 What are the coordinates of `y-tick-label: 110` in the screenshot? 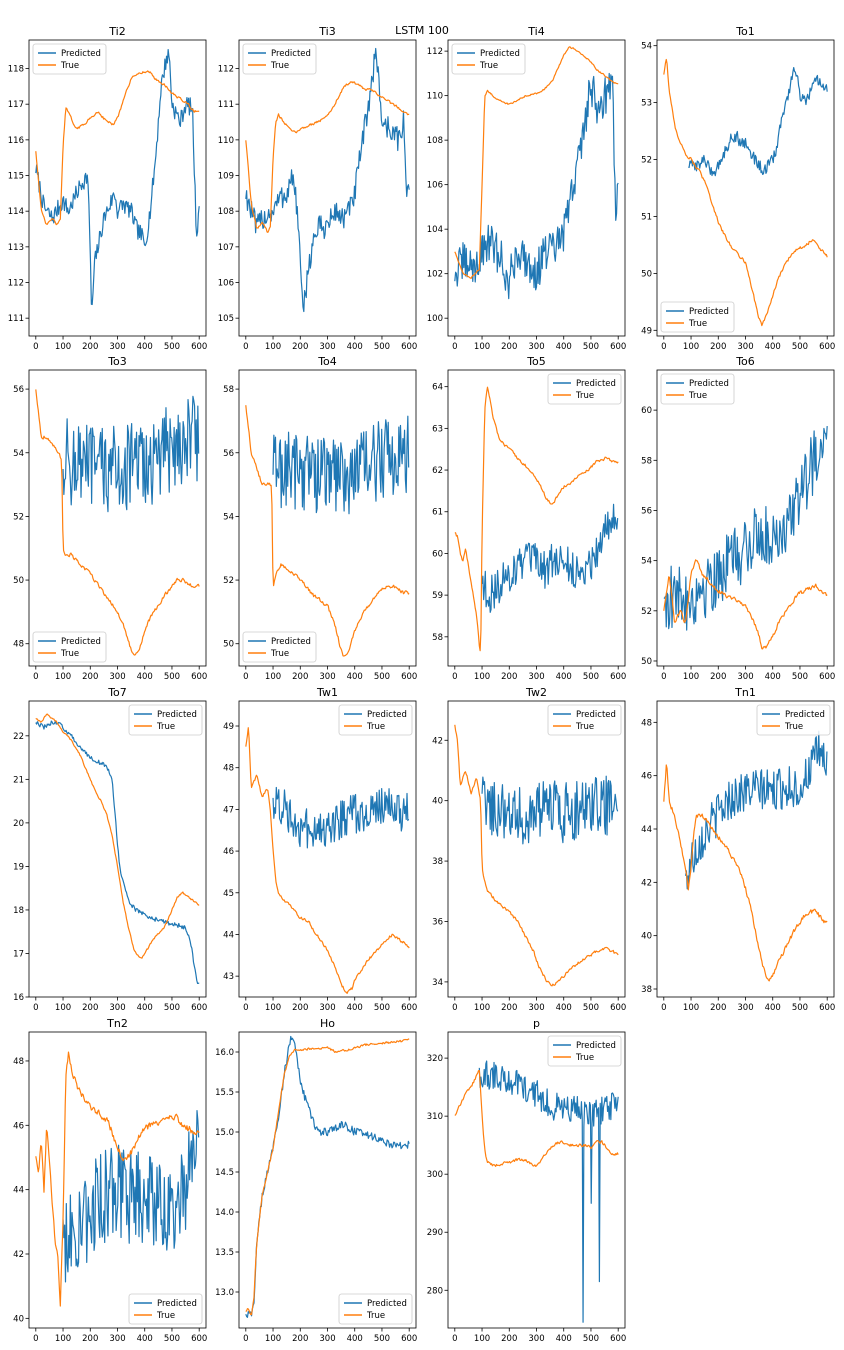 It's located at (435, 97).